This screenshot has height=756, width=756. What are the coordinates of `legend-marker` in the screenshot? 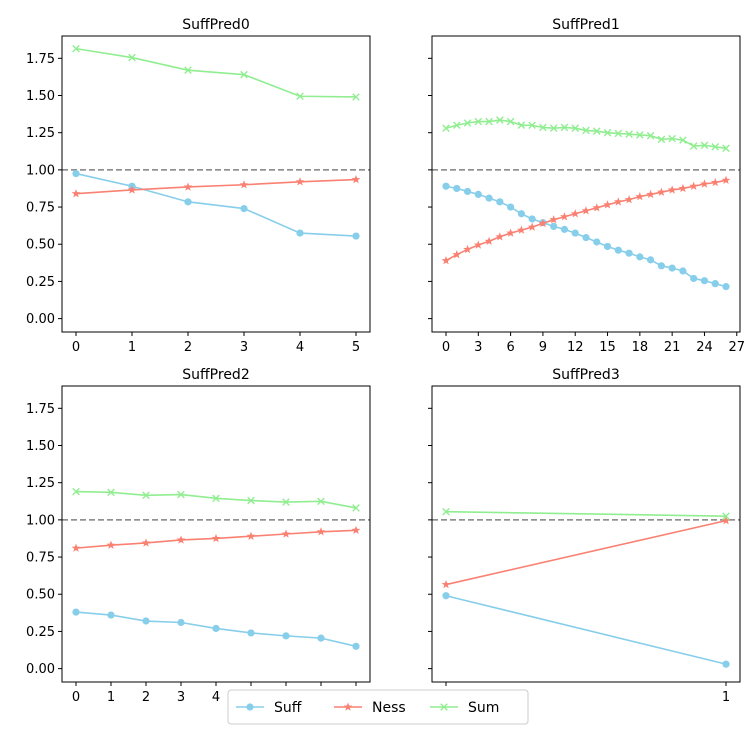 It's located at (348, 706).